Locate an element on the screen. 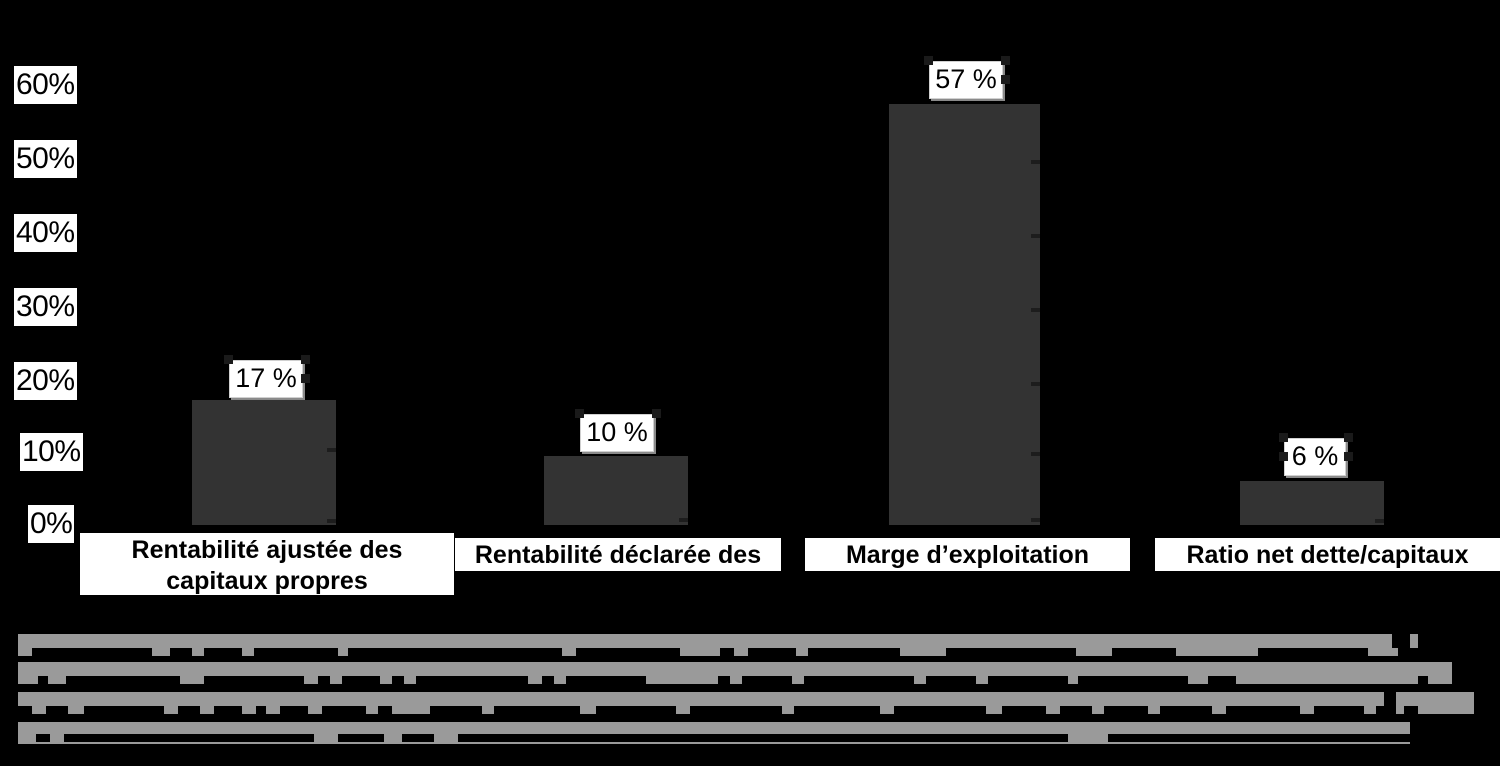 This screenshot has width=1500, height=766. data-label-bar-2: 10 % is located at coordinates (618, 430).